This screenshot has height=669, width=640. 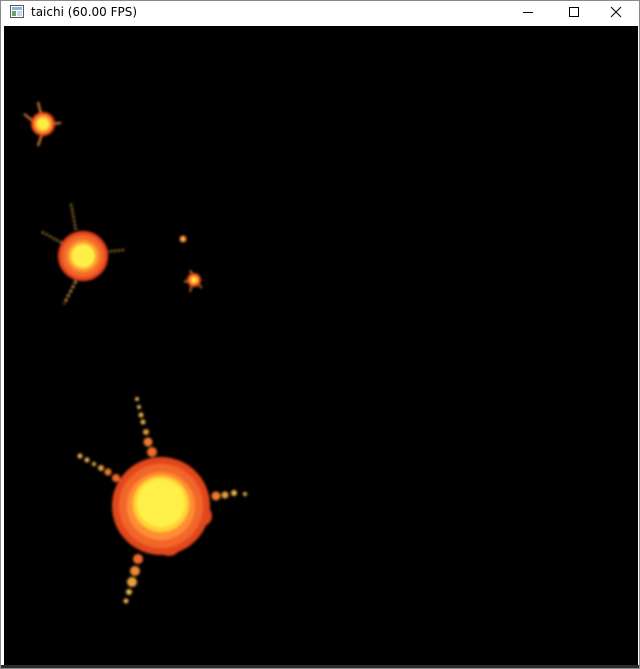 I want to click on particle-cluster-medium, so click(x=83, y=254).